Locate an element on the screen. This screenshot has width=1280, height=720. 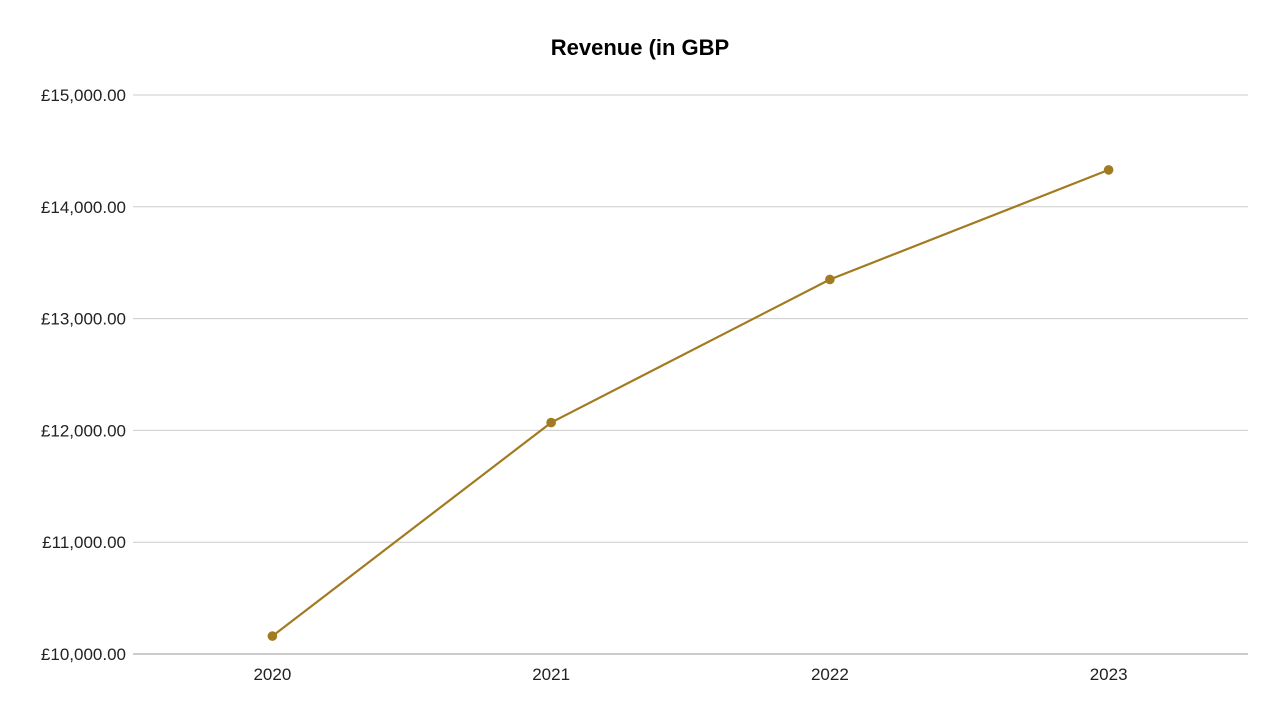
data-point-2023 is located at coordinates (1108, 170).